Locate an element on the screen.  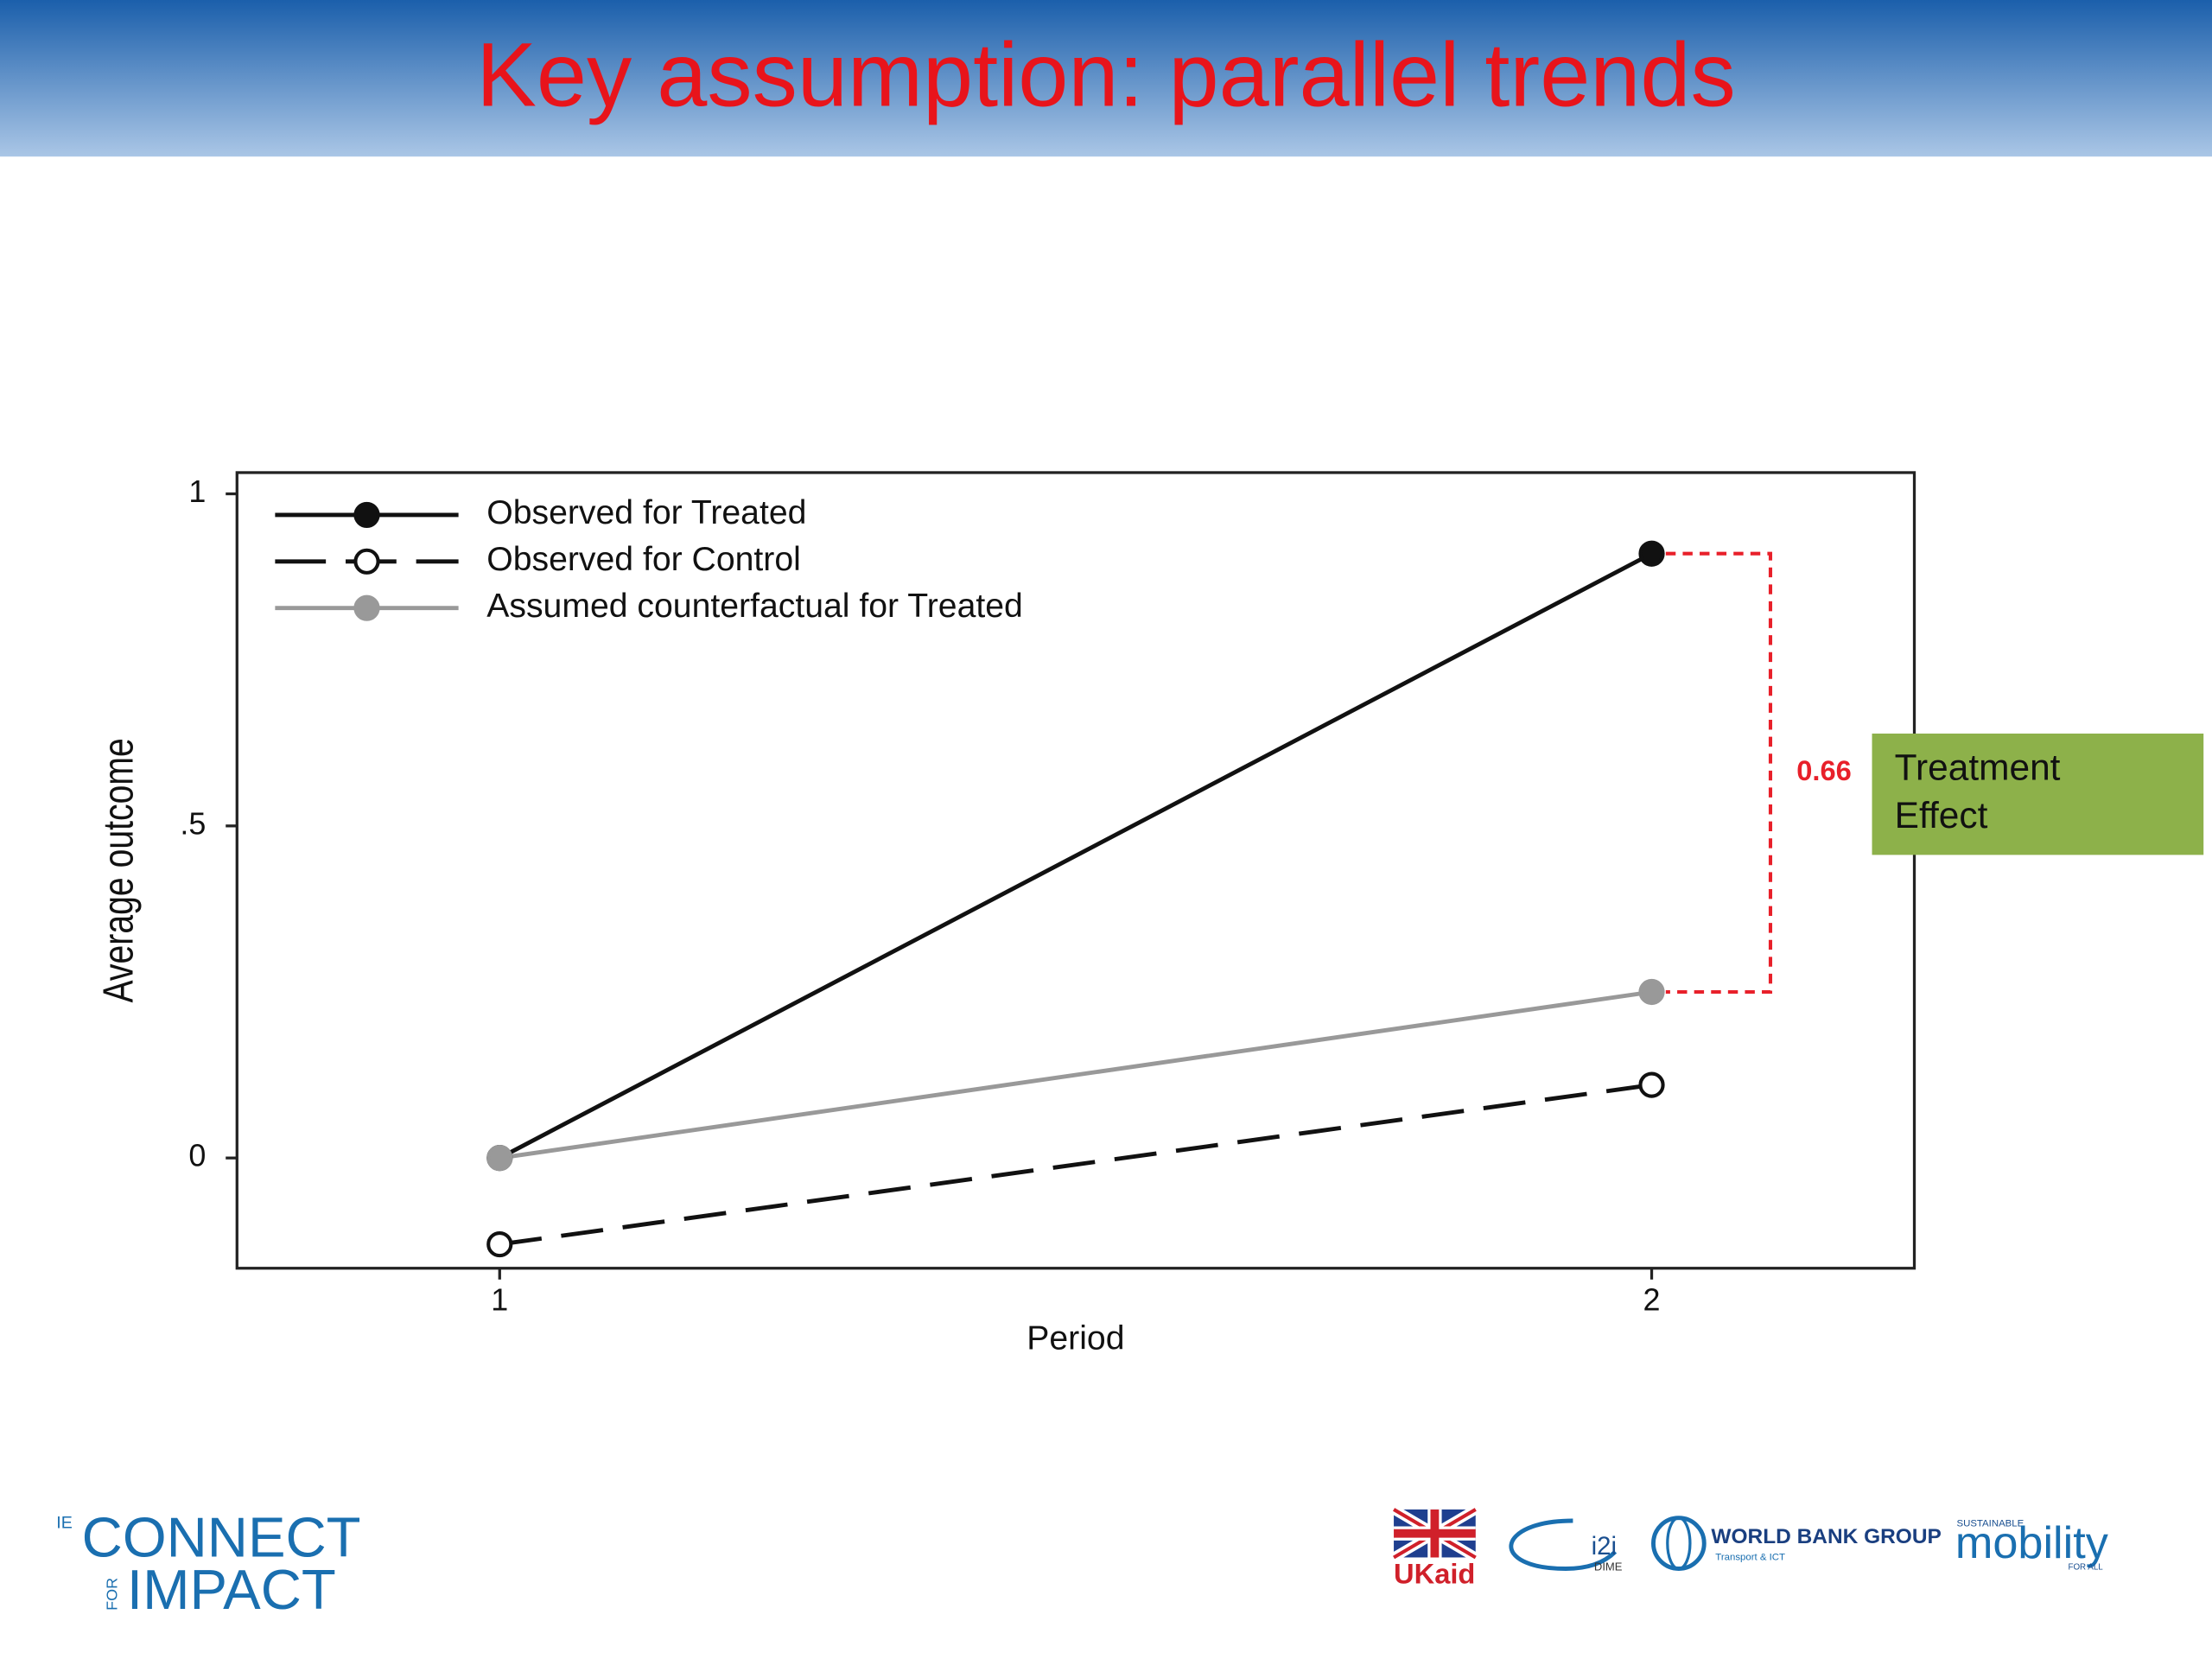
effect-label: 0.66 is located at coordinates (1824, 770).